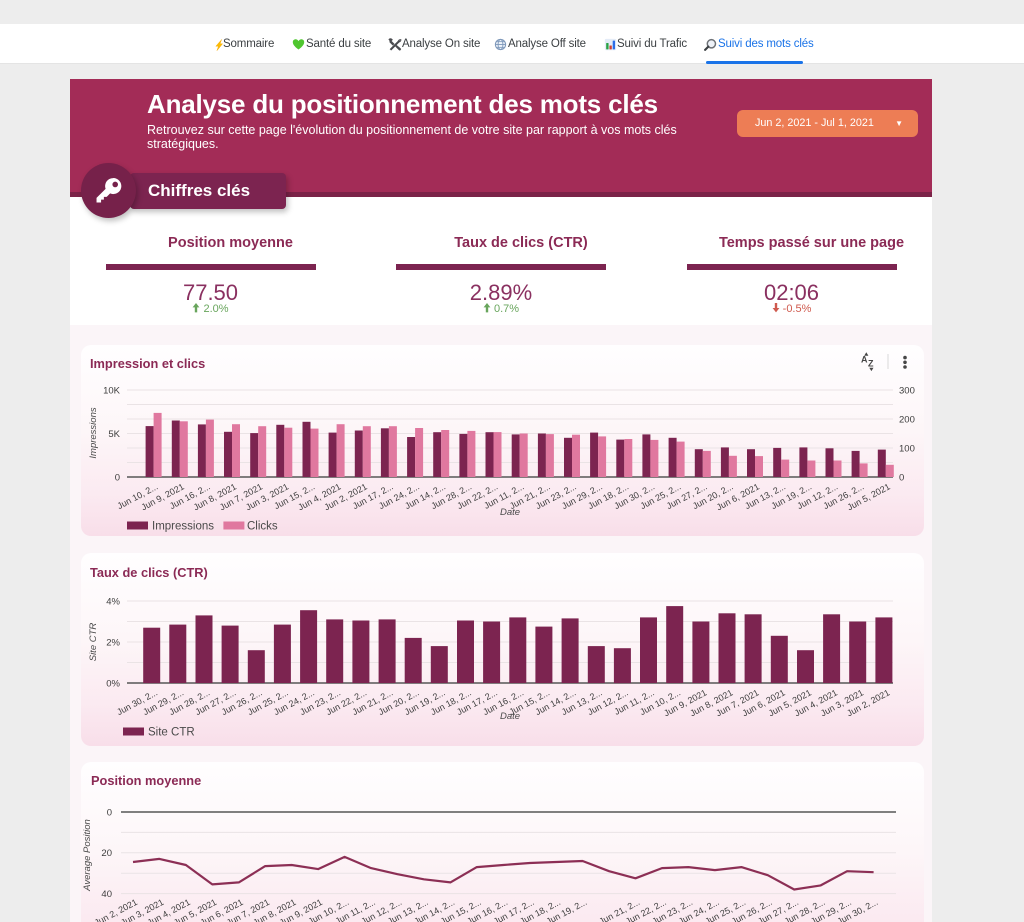 The height and width of the screenshot is (922, 1024). Describe the element at coordinates (871, 364) in the screenshot. I see `svg-text: Z` at that location.